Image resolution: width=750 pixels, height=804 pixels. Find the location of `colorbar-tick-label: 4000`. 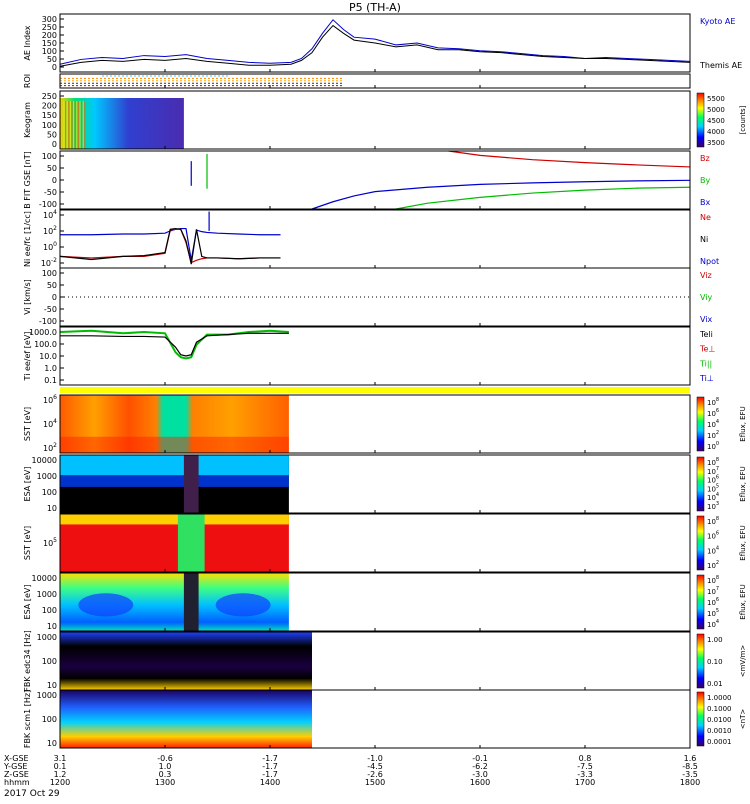

colorbar-tick-label: 4000 is located at coordinates (716, 132).